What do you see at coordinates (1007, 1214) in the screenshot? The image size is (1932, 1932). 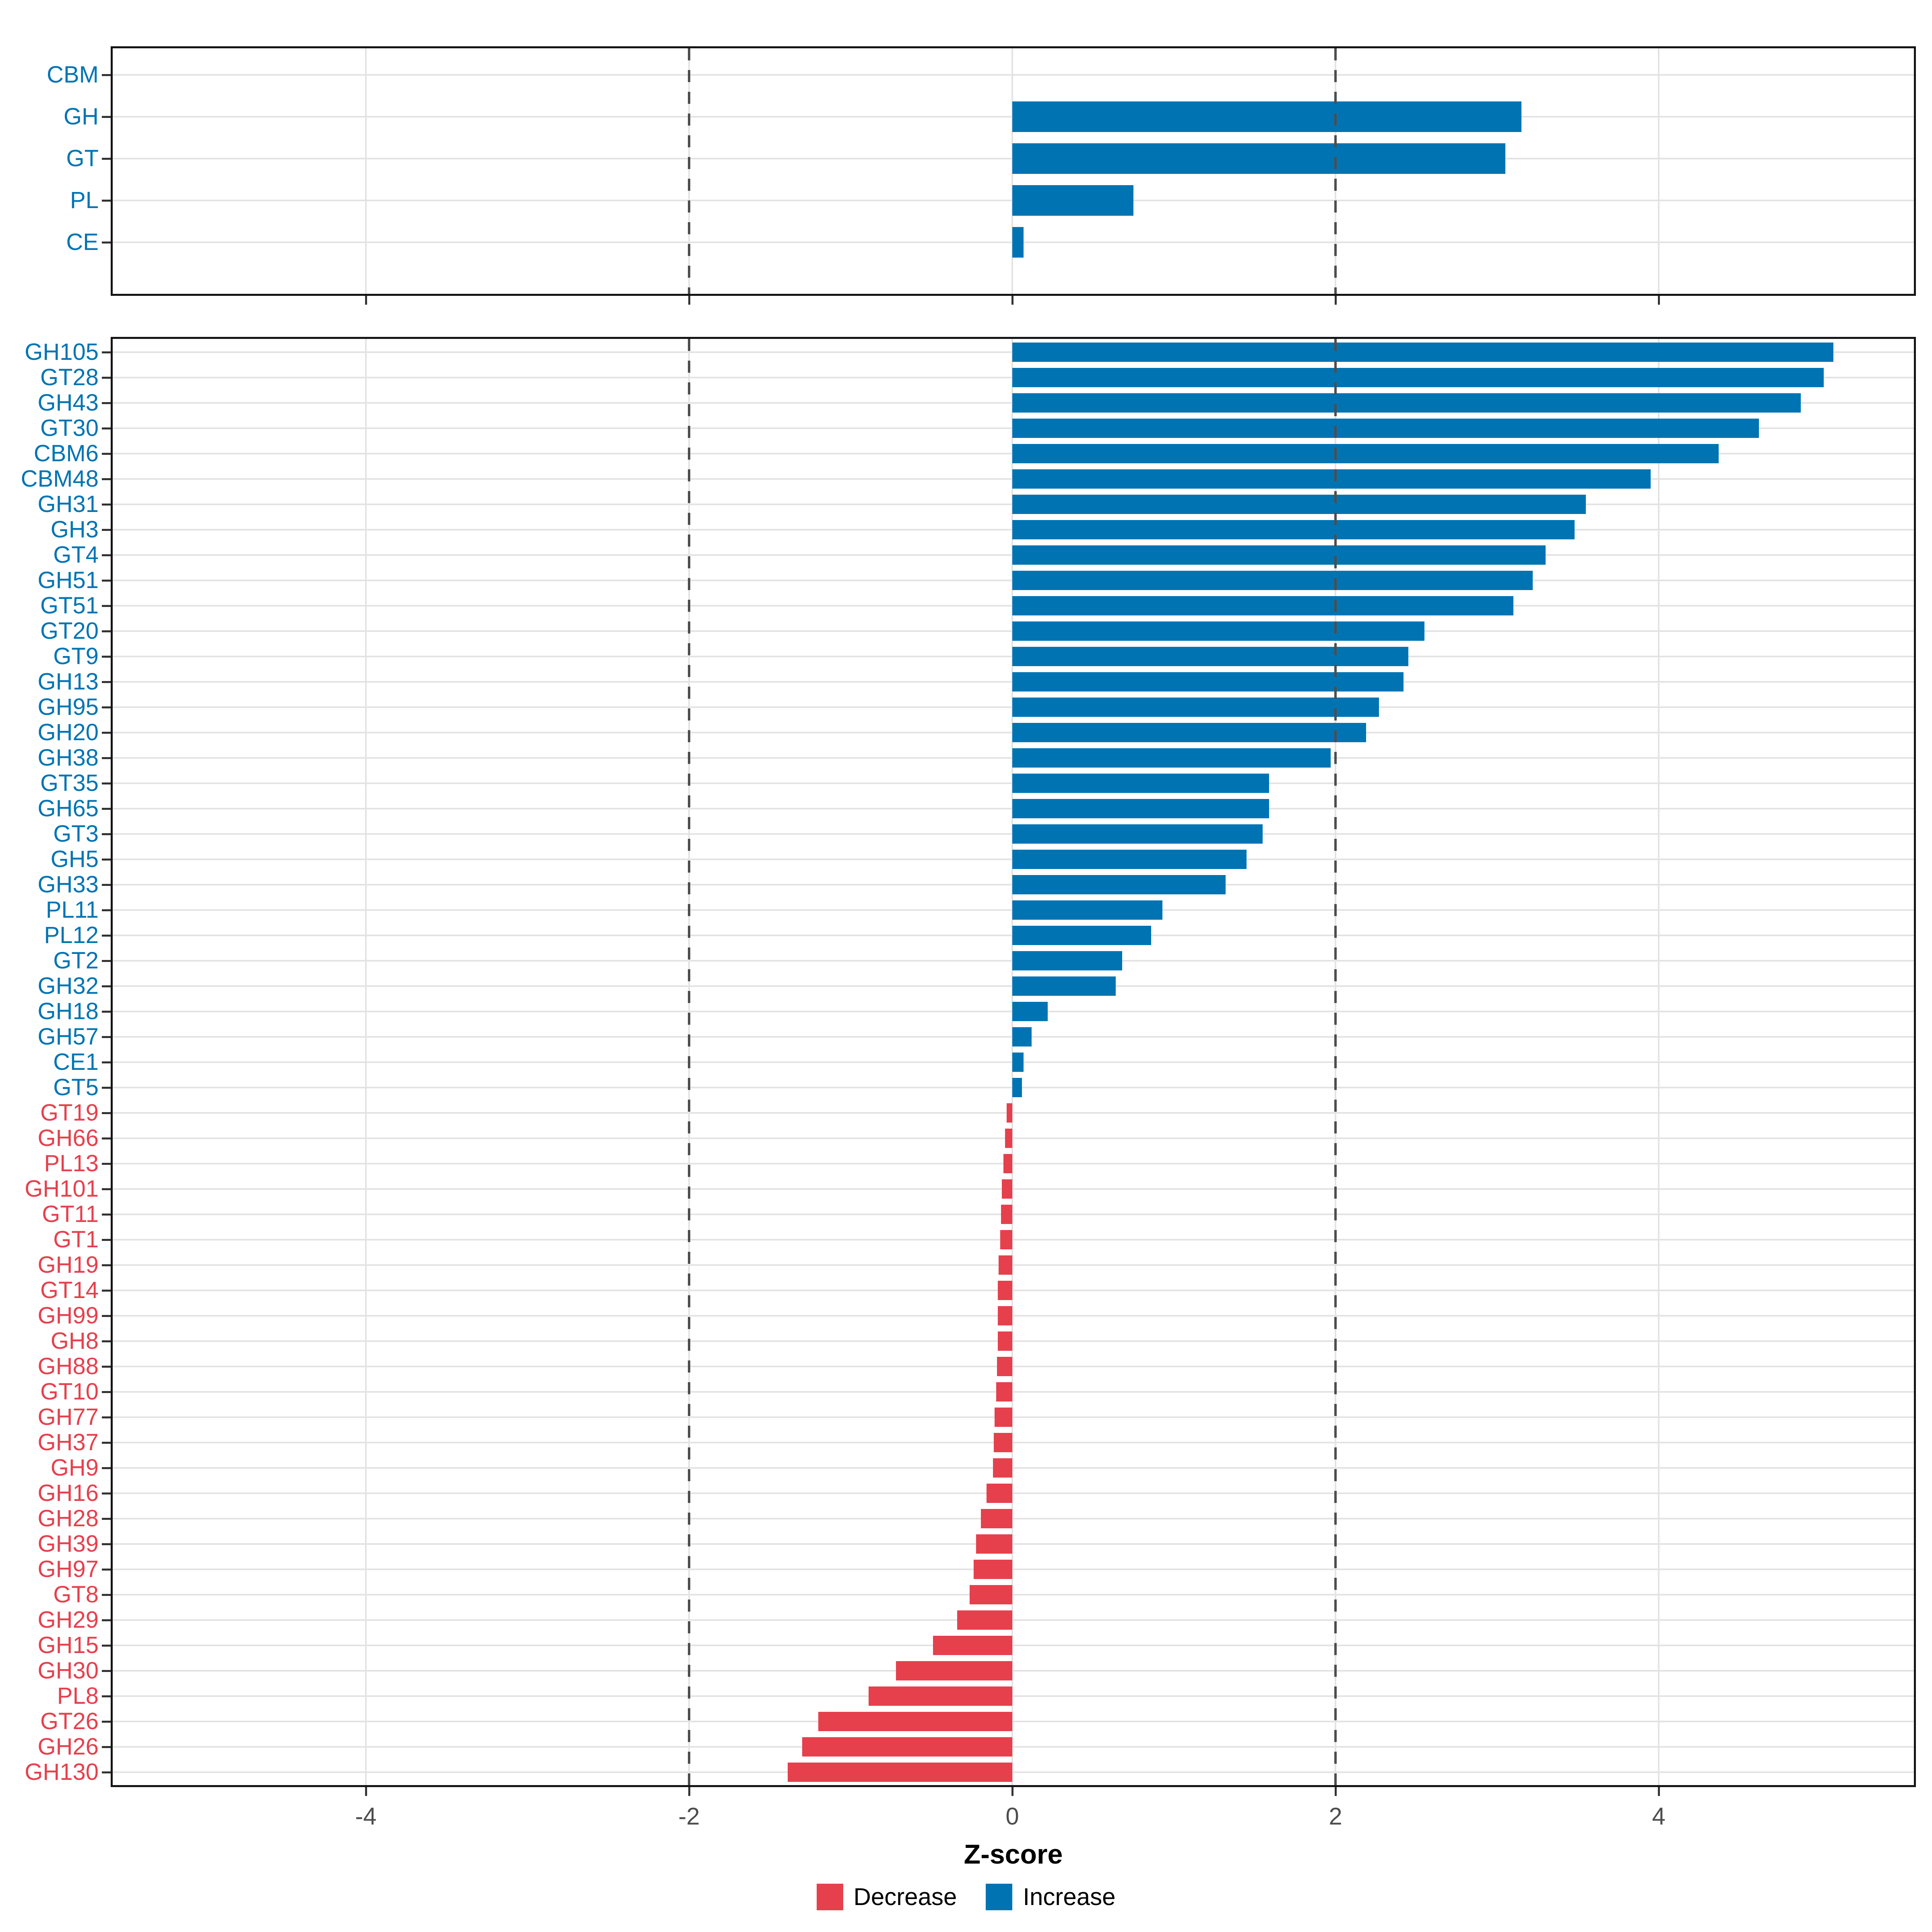 I see `bar-GT11` at bounding box center [1007, 1214].